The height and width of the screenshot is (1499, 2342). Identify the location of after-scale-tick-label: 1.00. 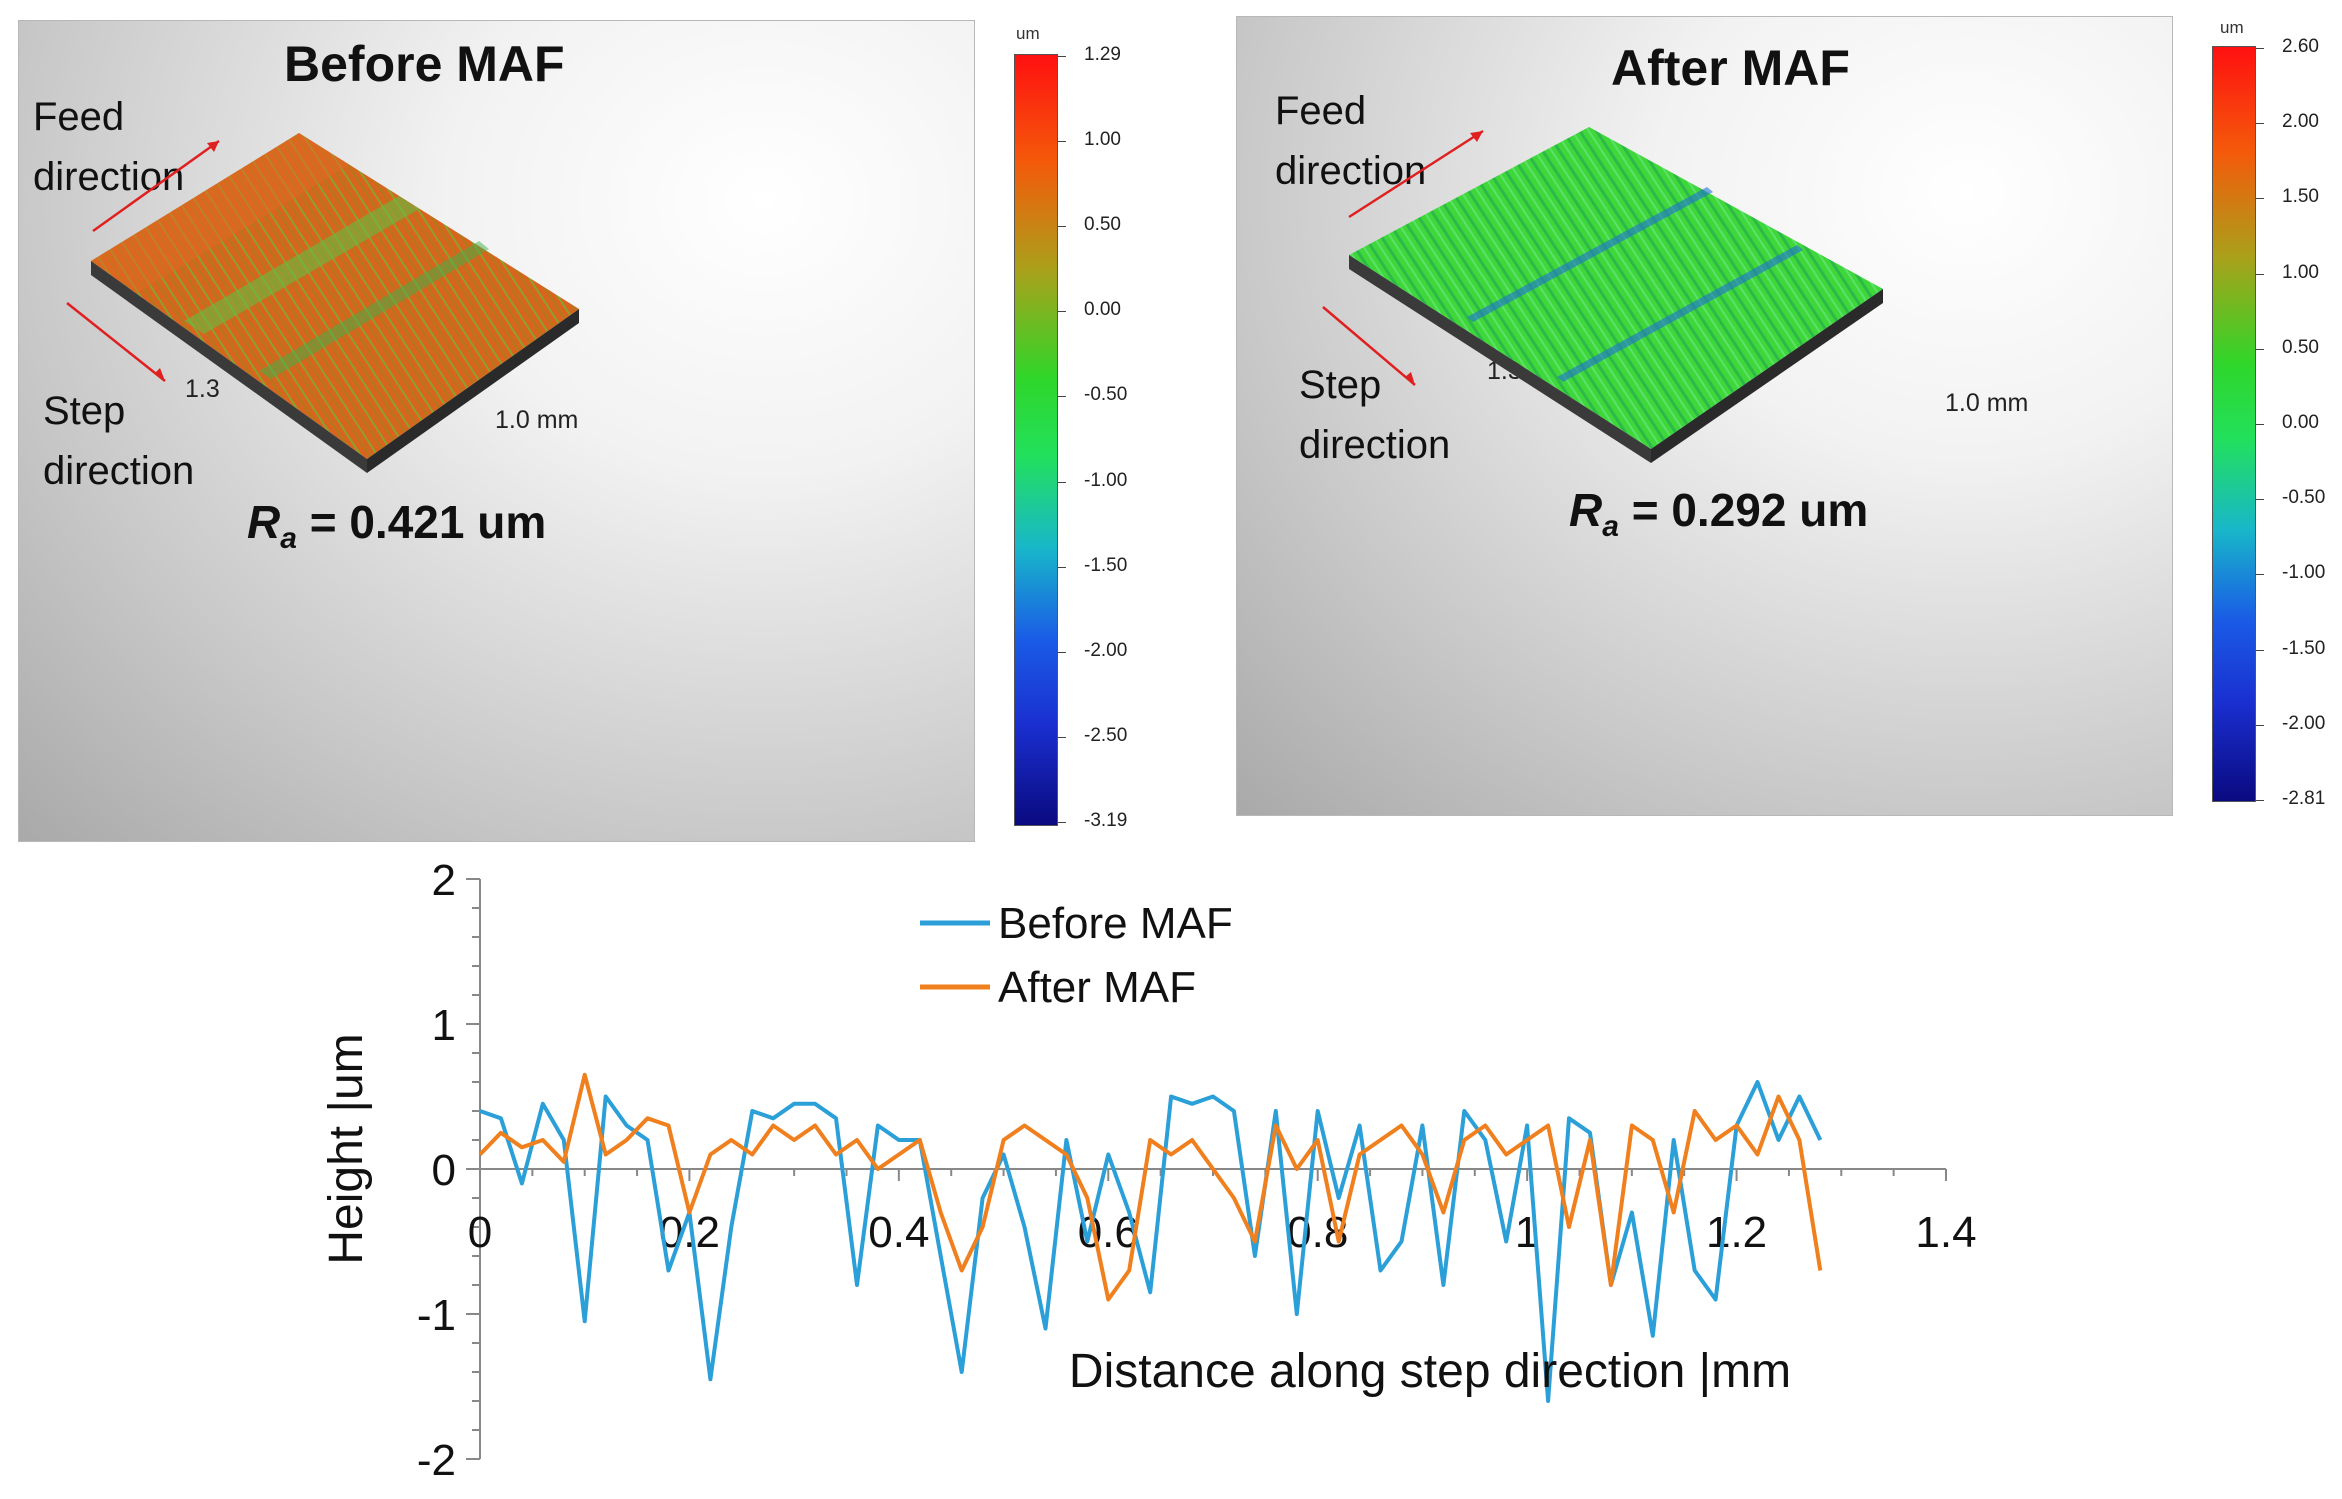
(2300, 272).